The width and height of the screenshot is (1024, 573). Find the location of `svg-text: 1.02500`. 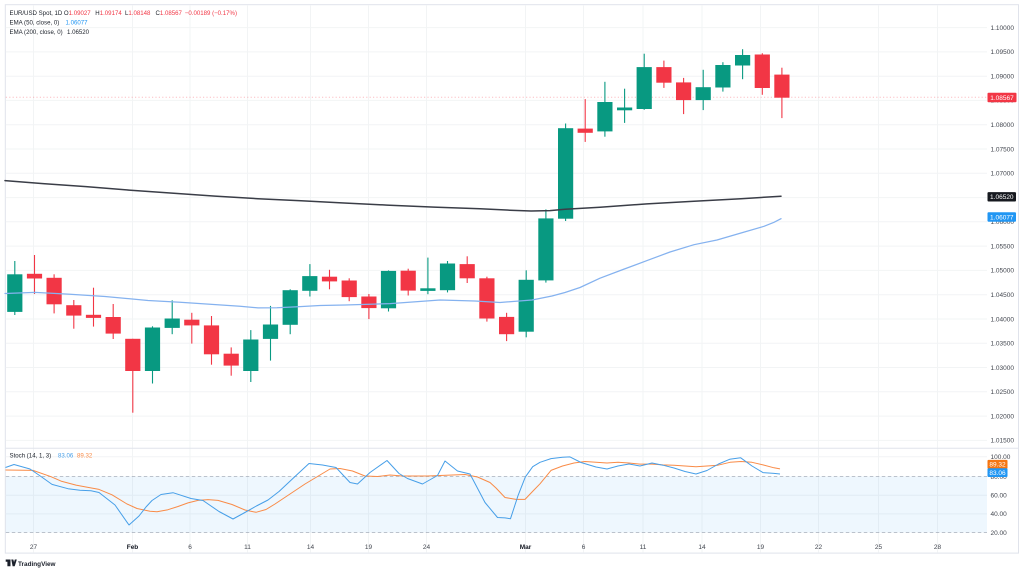

svg-text: 1.02500 is located at coordinates (1003, 392).